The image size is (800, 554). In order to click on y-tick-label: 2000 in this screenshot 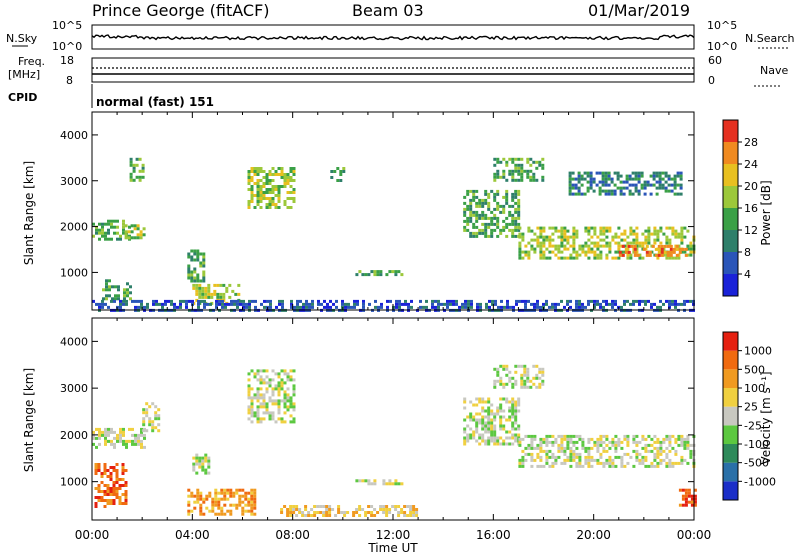, I will do `click(74, 435)`.